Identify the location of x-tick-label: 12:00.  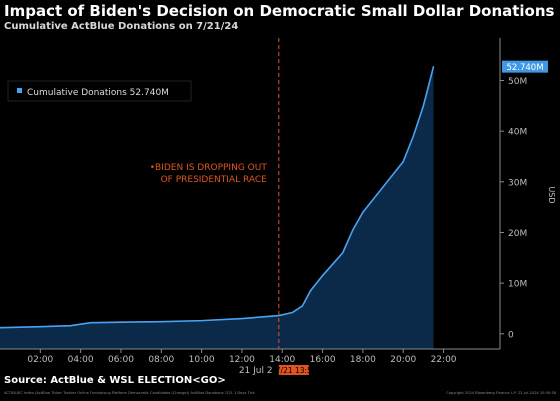
(242, 360).